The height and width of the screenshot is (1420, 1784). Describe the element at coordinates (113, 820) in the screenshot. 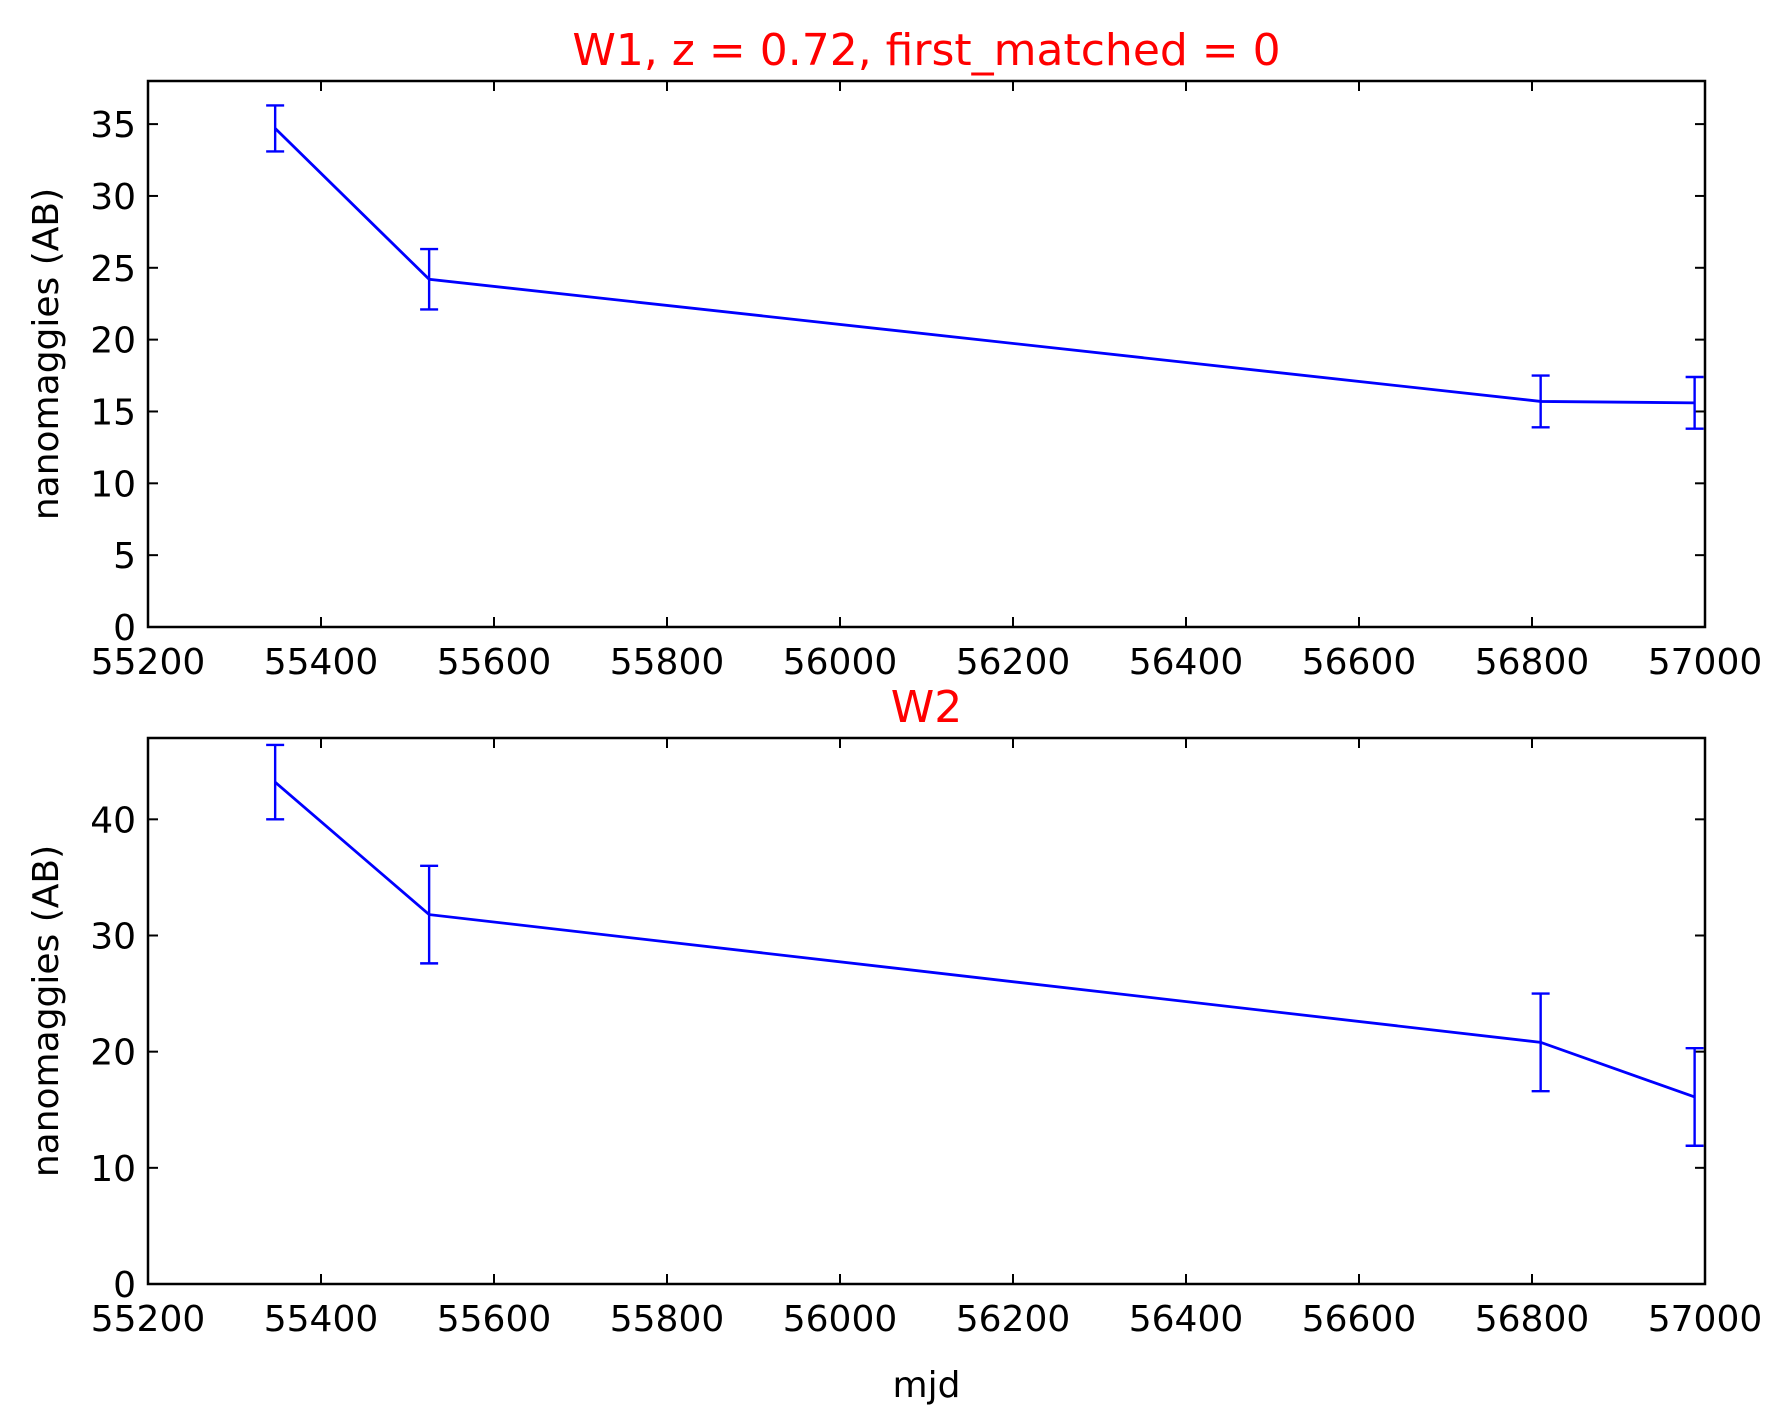

I see `y-tick-label: 40` at that location.